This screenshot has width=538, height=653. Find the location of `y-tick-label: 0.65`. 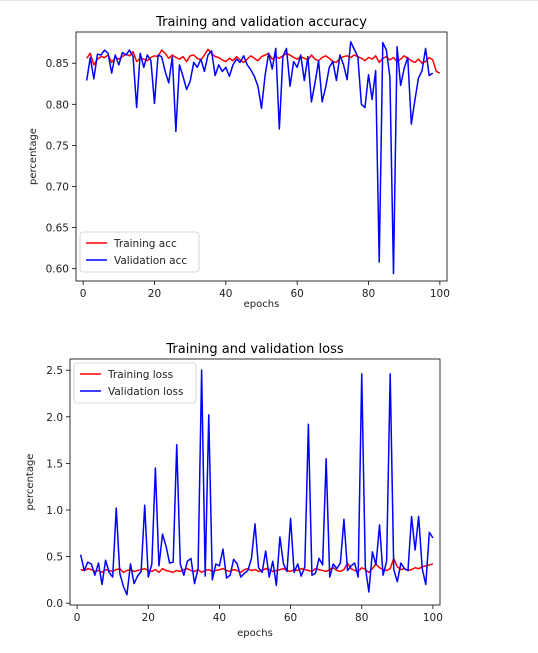

y-tick-label: 0.65 is located at coordinates (57, 229).